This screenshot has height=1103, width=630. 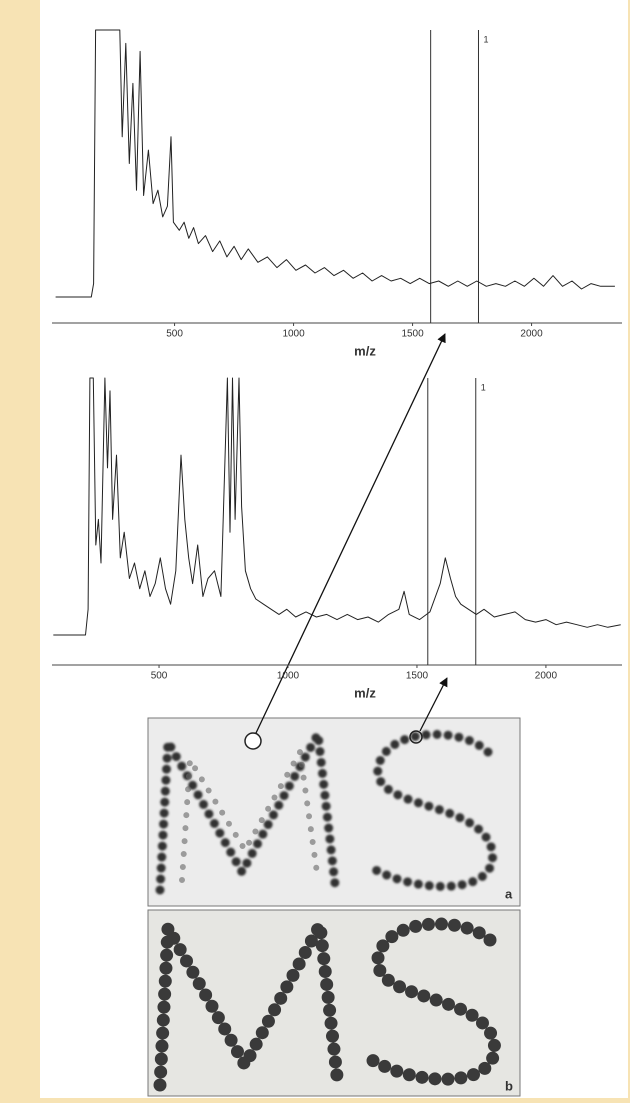 What do you see at coordinates (509, 893) in the screenshot?
I see `panel-label: a` at bounding box center [509, 893].